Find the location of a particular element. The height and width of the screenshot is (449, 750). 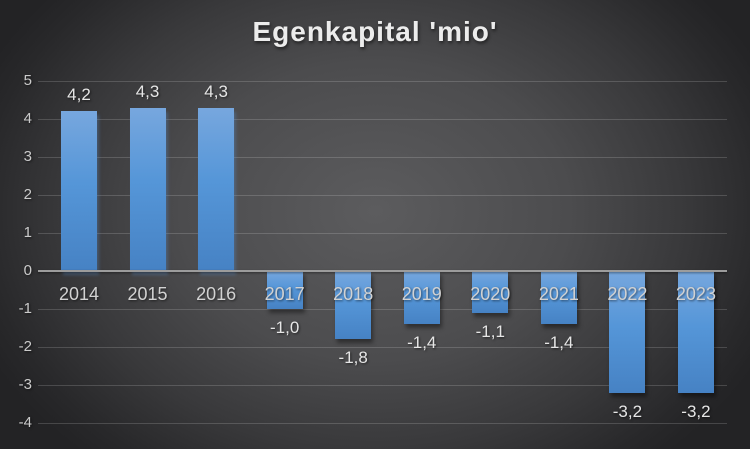

x-axis-label-2022: 2022 is located at coordinates (627, 294).